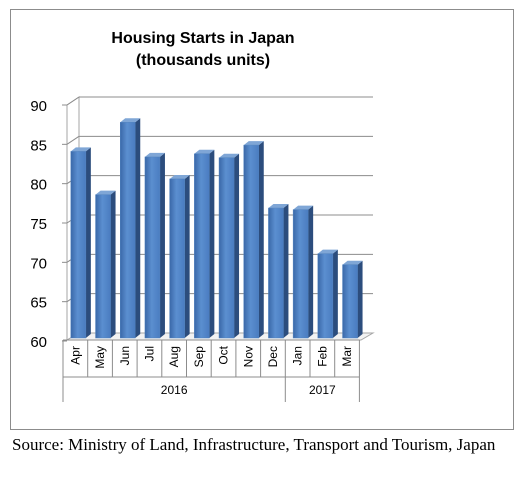 The height and width of the screenshot is (487, 525). I want to click on x-tick-label: May, so click(100, 357).